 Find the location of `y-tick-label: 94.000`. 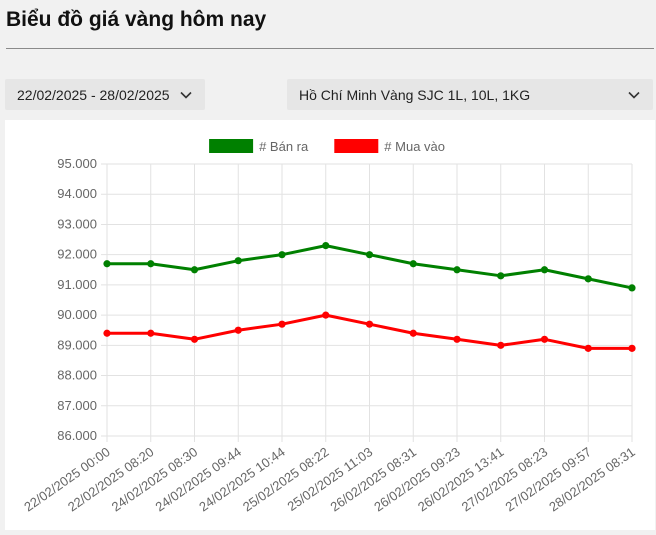

y-tick-label: 94.000 is located at coordinates (77, 193).